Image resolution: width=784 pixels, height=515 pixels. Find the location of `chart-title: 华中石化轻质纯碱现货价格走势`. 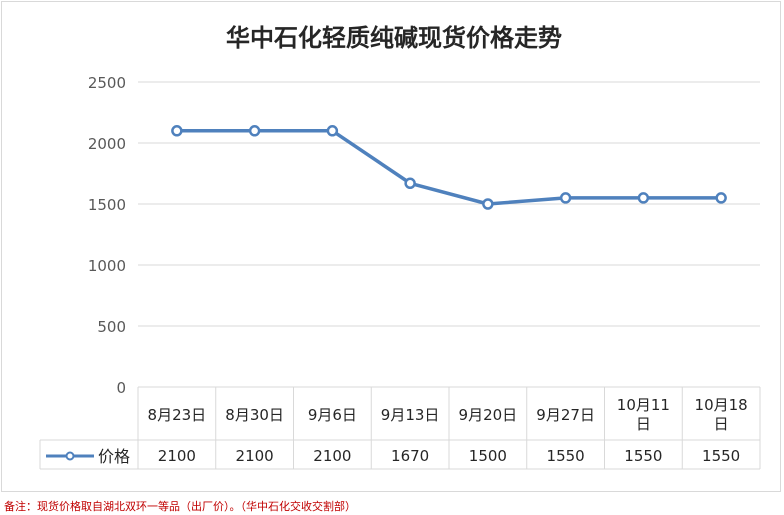

chart-title: 华中石化轻质纯碱现货价格走势 is located at coordinates (394, 38).